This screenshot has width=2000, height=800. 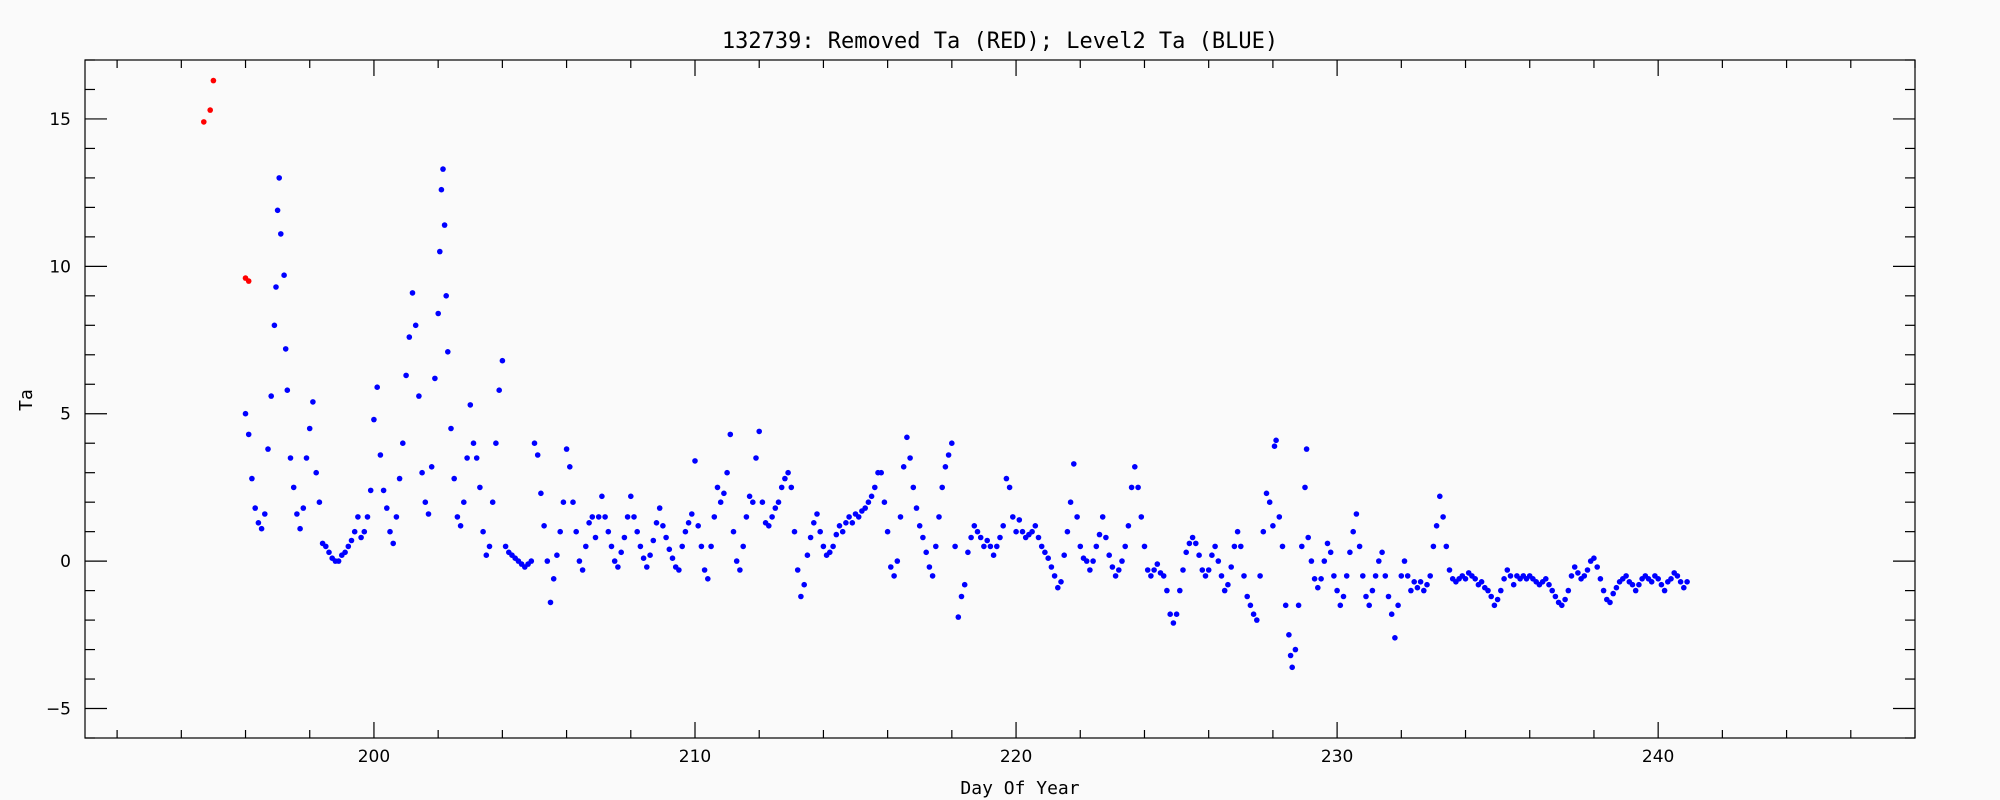 What do you see at coordinates (26, 400) in the screenshot?
I see `y-axis-label: Ta` at bounding box center [26, 400].